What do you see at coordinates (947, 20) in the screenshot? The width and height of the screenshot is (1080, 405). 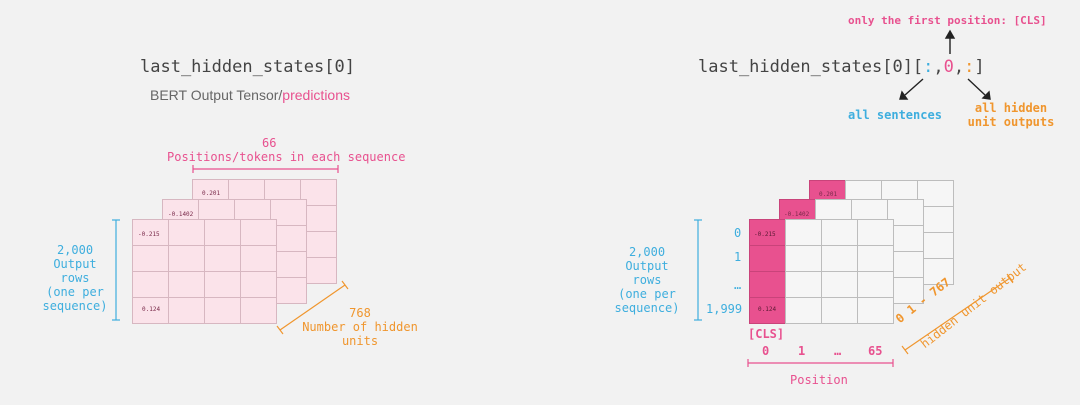 I see `right-first-position-note: only the first position: [CLS]` at bounding box center [947, 20].